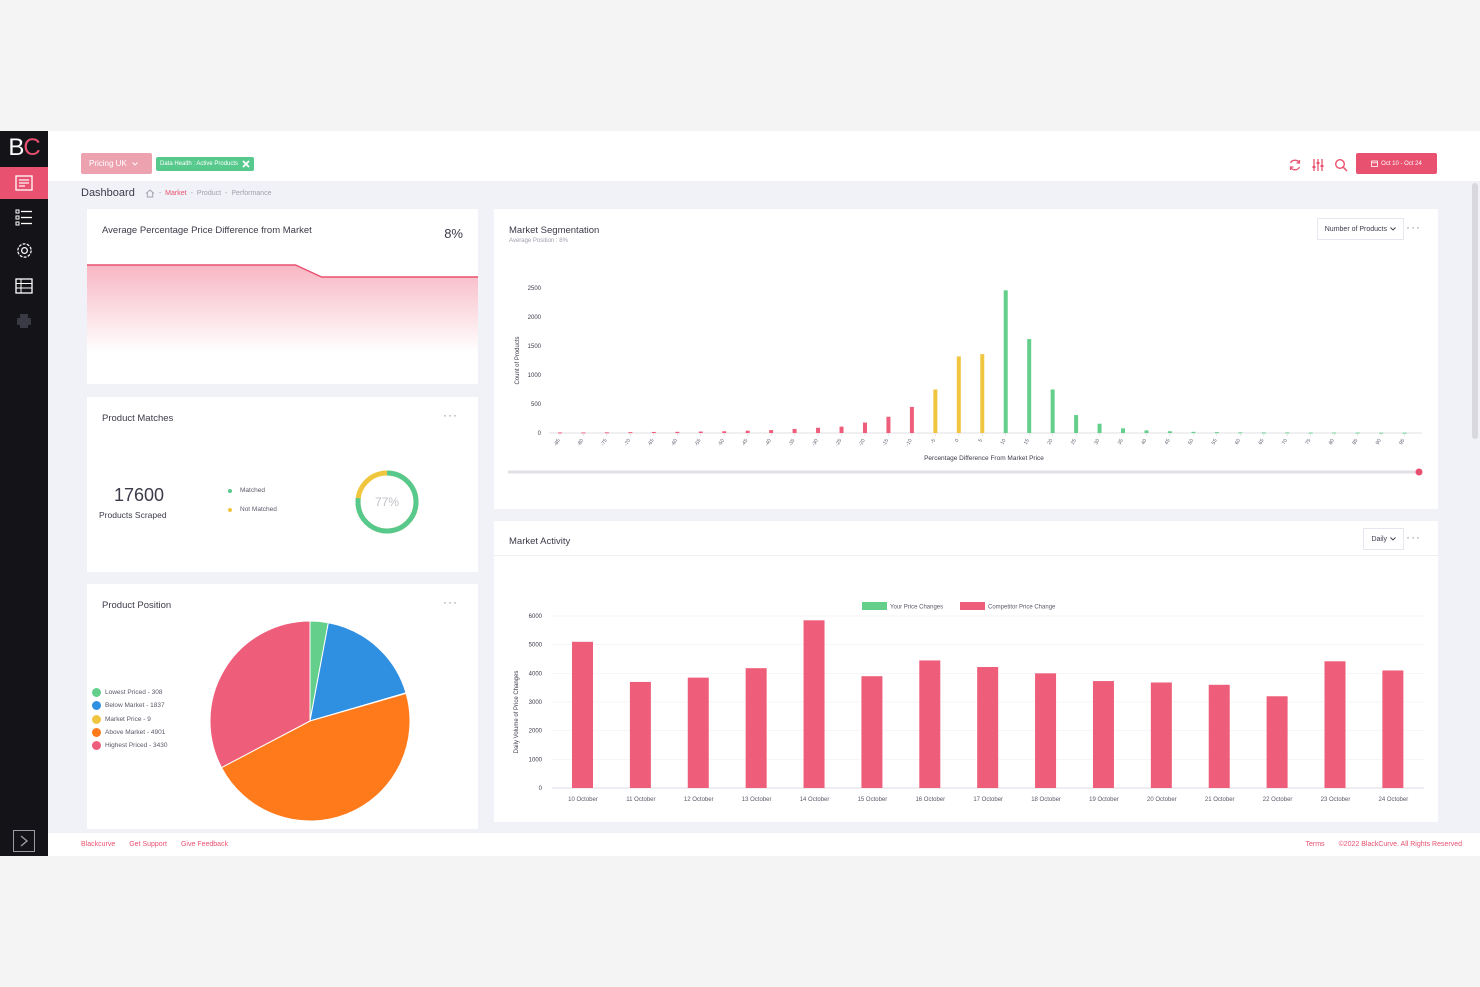  What do you see at coordinates (24, 250) in the screenshot?
I see `sidebar-item-settings` at bounding box center [24, 250].